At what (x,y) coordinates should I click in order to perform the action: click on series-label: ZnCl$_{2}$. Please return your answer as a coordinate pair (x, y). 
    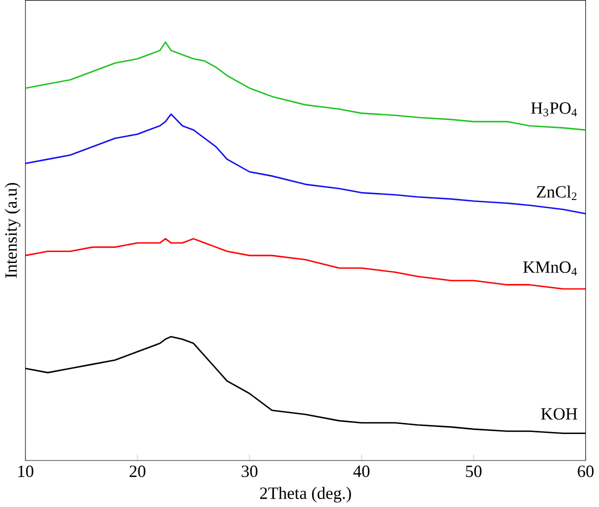
    Looking at the image, I should click on (556, 192).